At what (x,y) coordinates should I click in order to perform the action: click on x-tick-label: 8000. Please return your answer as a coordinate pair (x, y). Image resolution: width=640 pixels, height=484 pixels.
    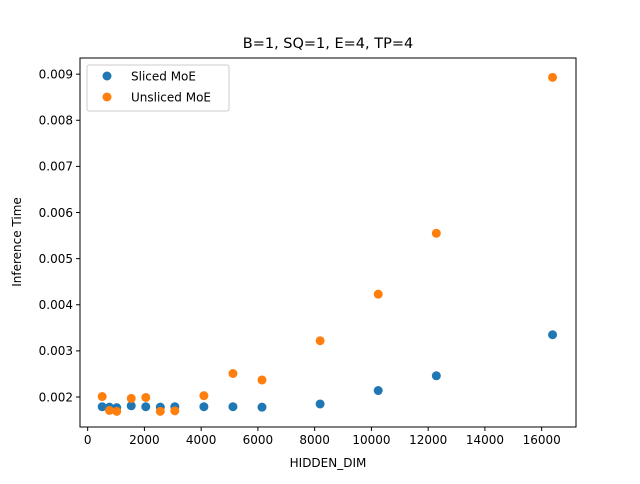
    Looking at the image, I should click on (314, 440).